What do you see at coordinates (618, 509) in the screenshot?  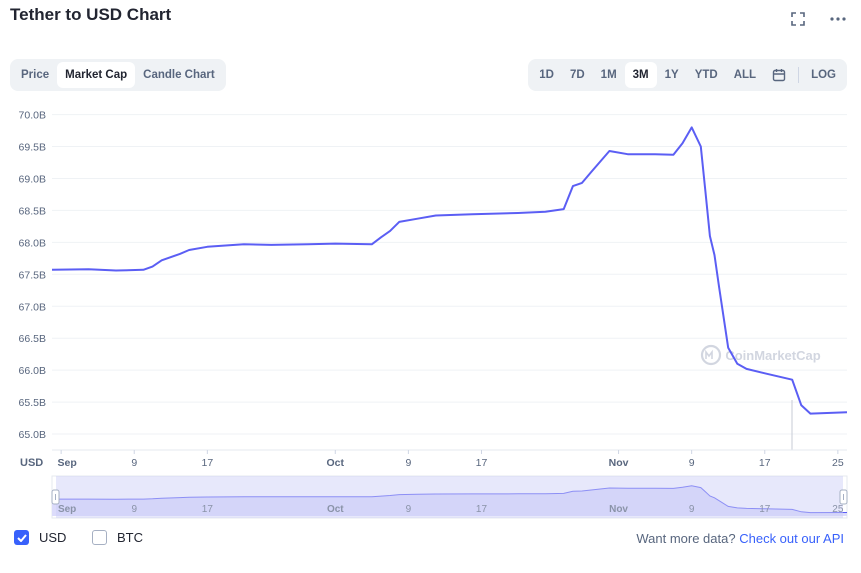 I see `navigator-tick-label: Nov` at bounding box center [618, 509].